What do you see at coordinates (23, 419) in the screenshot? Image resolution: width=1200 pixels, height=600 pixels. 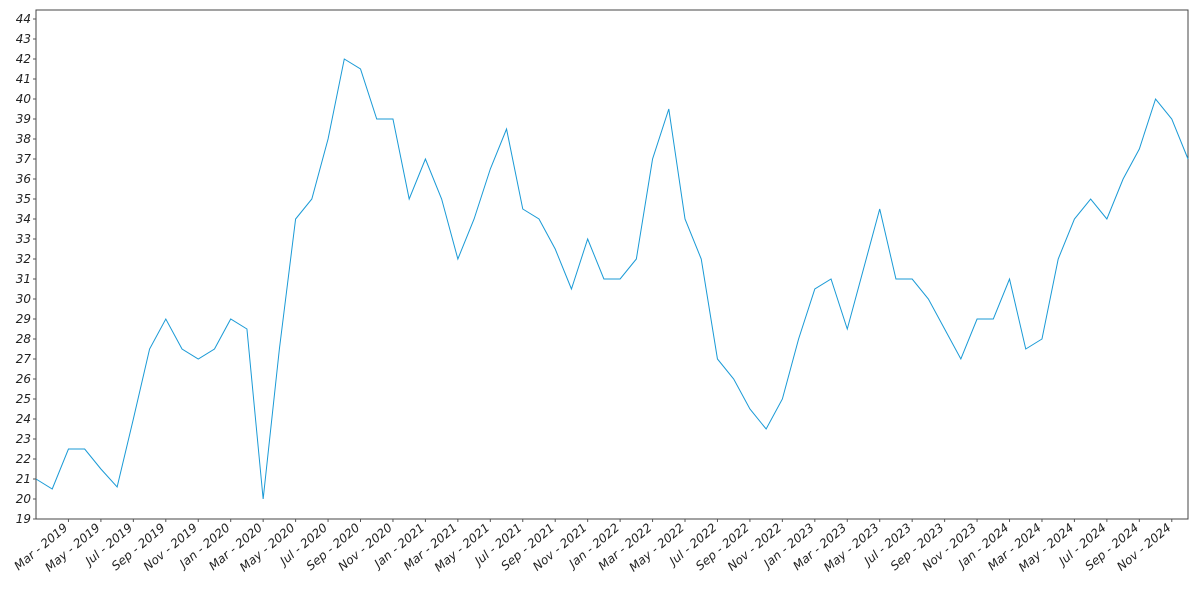 I see `y-tick-label: 24` at bounding box center [23, 419].